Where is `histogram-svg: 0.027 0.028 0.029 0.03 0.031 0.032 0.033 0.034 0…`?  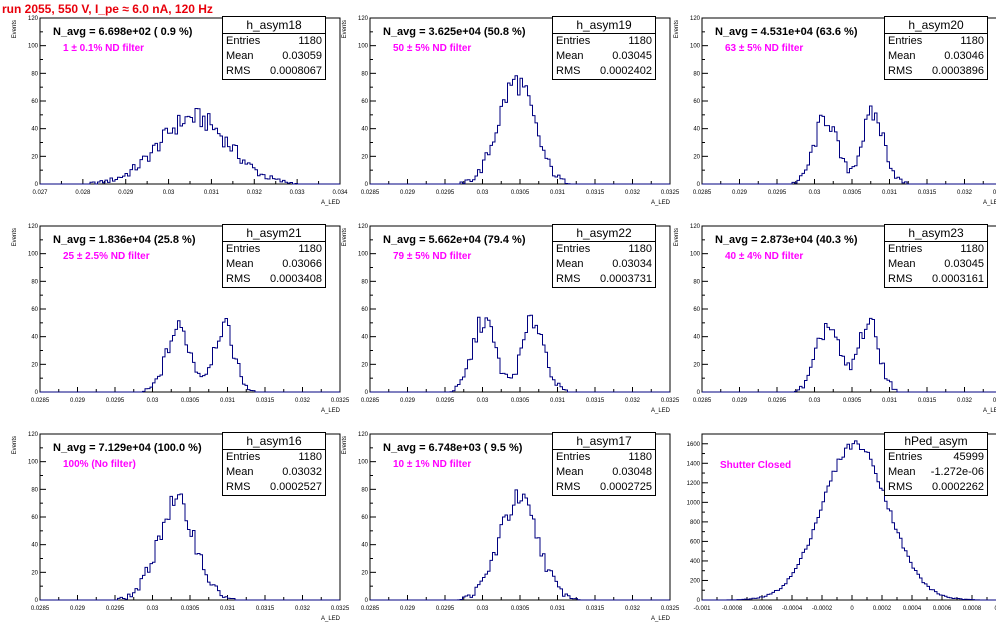
histogram-svg: 0.027 0.028 0.029 0.03 0.031 0.032 0.033 0.034 0… is located at coordinates (180, 111).